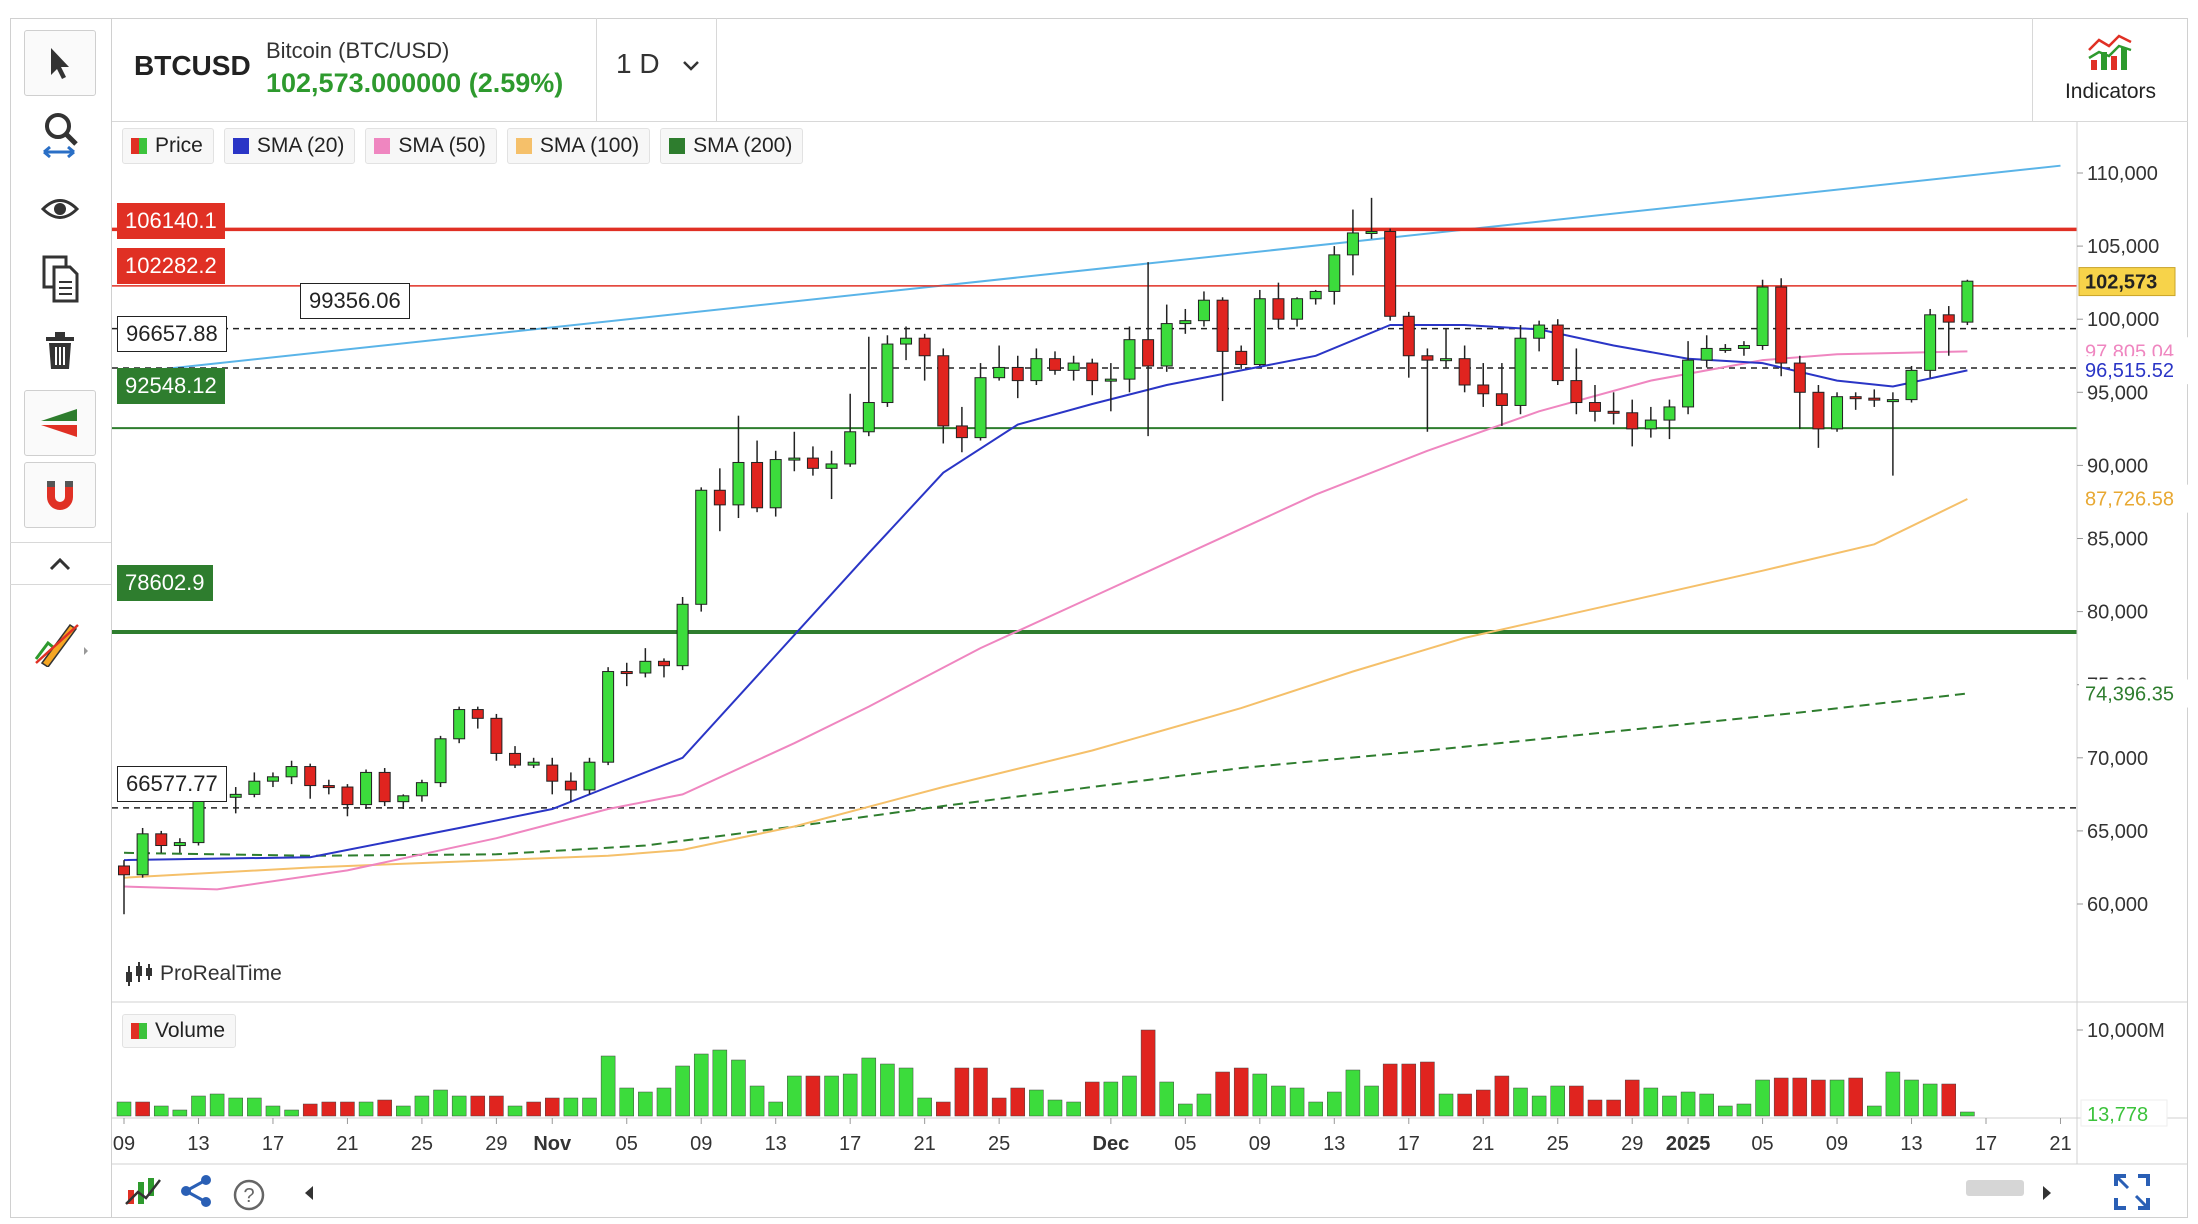 This screenshot has width=2198, height=1224. What do you see at coordinates (139, 974) in the screenshot?
I see `candles-logo-icon` at bounding box center [139, 974].